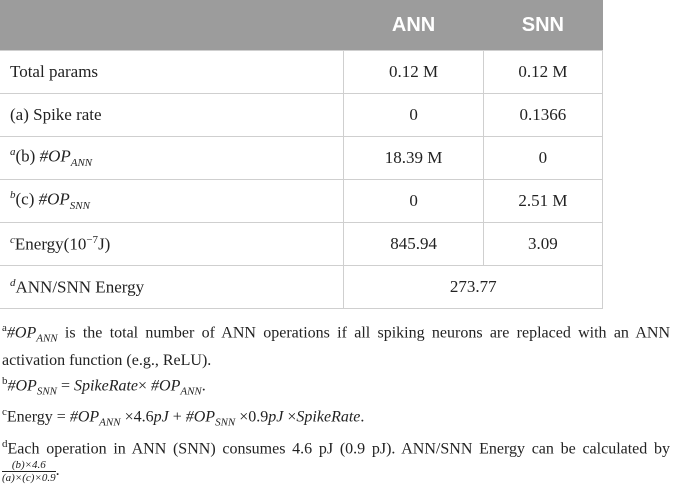  I want to click on text: (c), so click(27, 200).